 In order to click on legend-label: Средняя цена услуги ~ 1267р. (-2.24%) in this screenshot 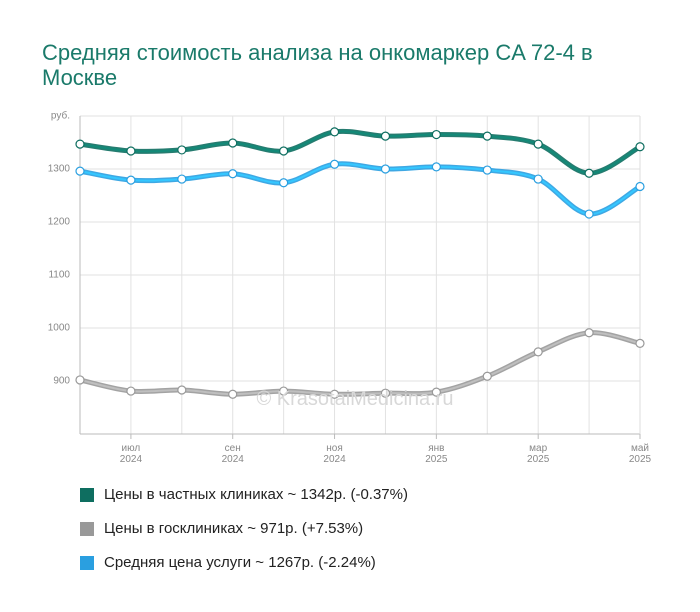, I will do `click(240, 562)`.